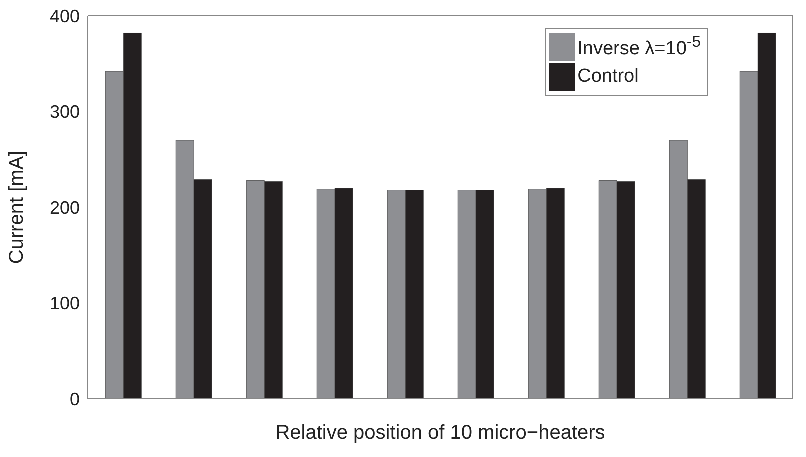  Describe the element at coordinates (639, 47) in the screenshot. I see `legend-label: Inverse λ=10$^{-5}$` at that location.